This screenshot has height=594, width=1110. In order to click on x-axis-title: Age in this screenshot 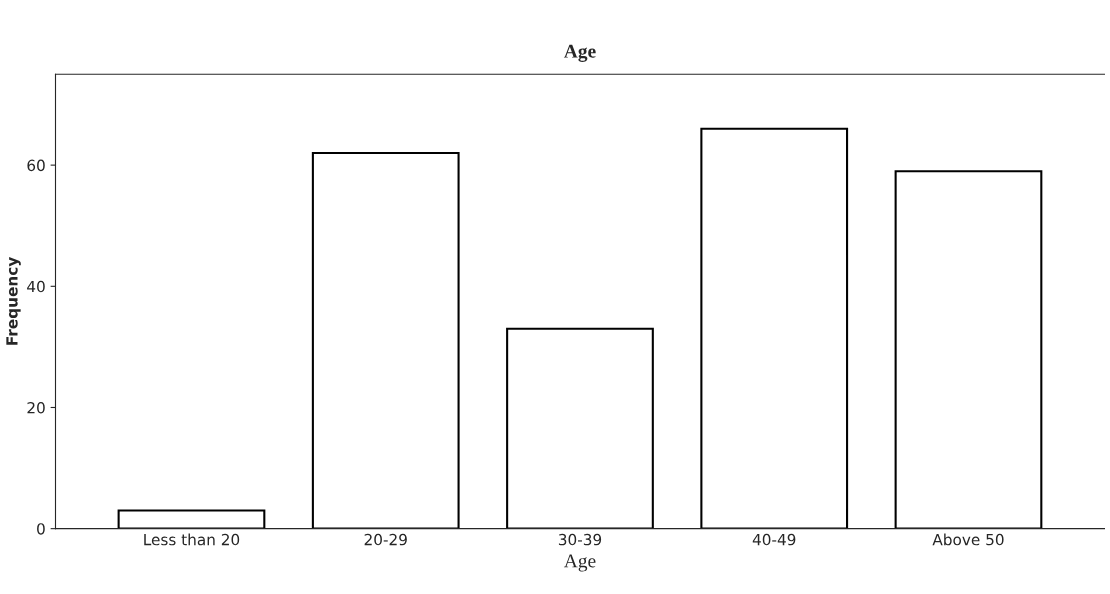, I will do `click(579, 563)`.